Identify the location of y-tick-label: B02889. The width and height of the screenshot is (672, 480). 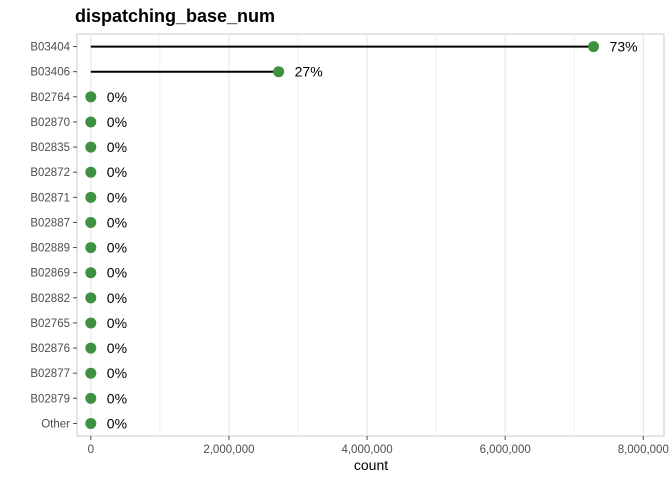
(50, 249).